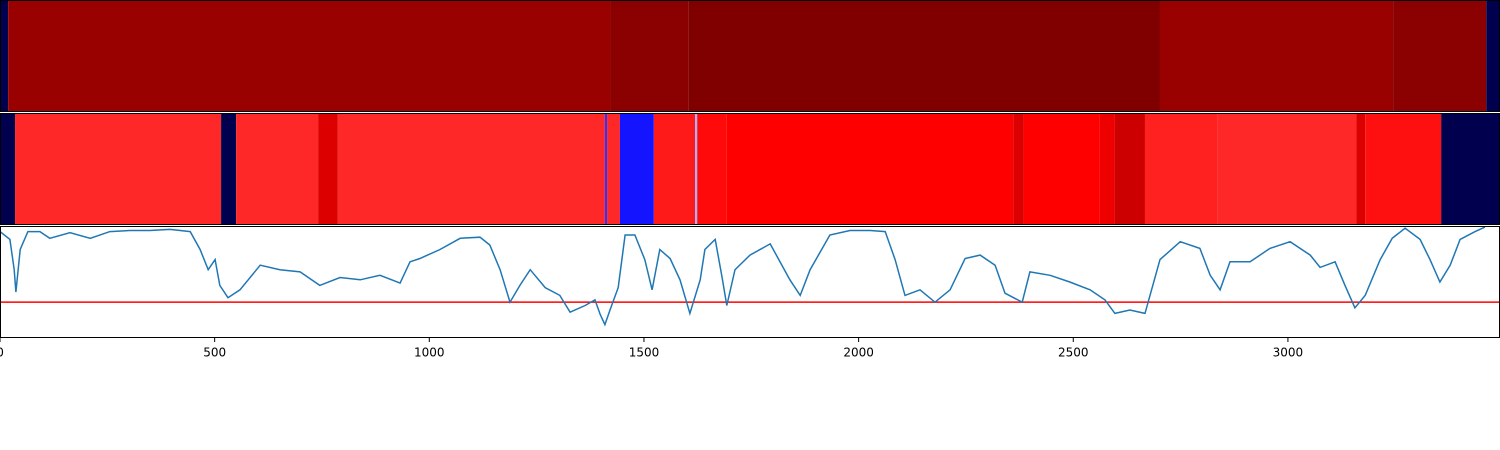 Image resolution: width=1500 pixels, height=450 pixels. Describe the element at coordinates (1288, 353) in the screenshot. I see `x-tick-label: 3000` at that location.